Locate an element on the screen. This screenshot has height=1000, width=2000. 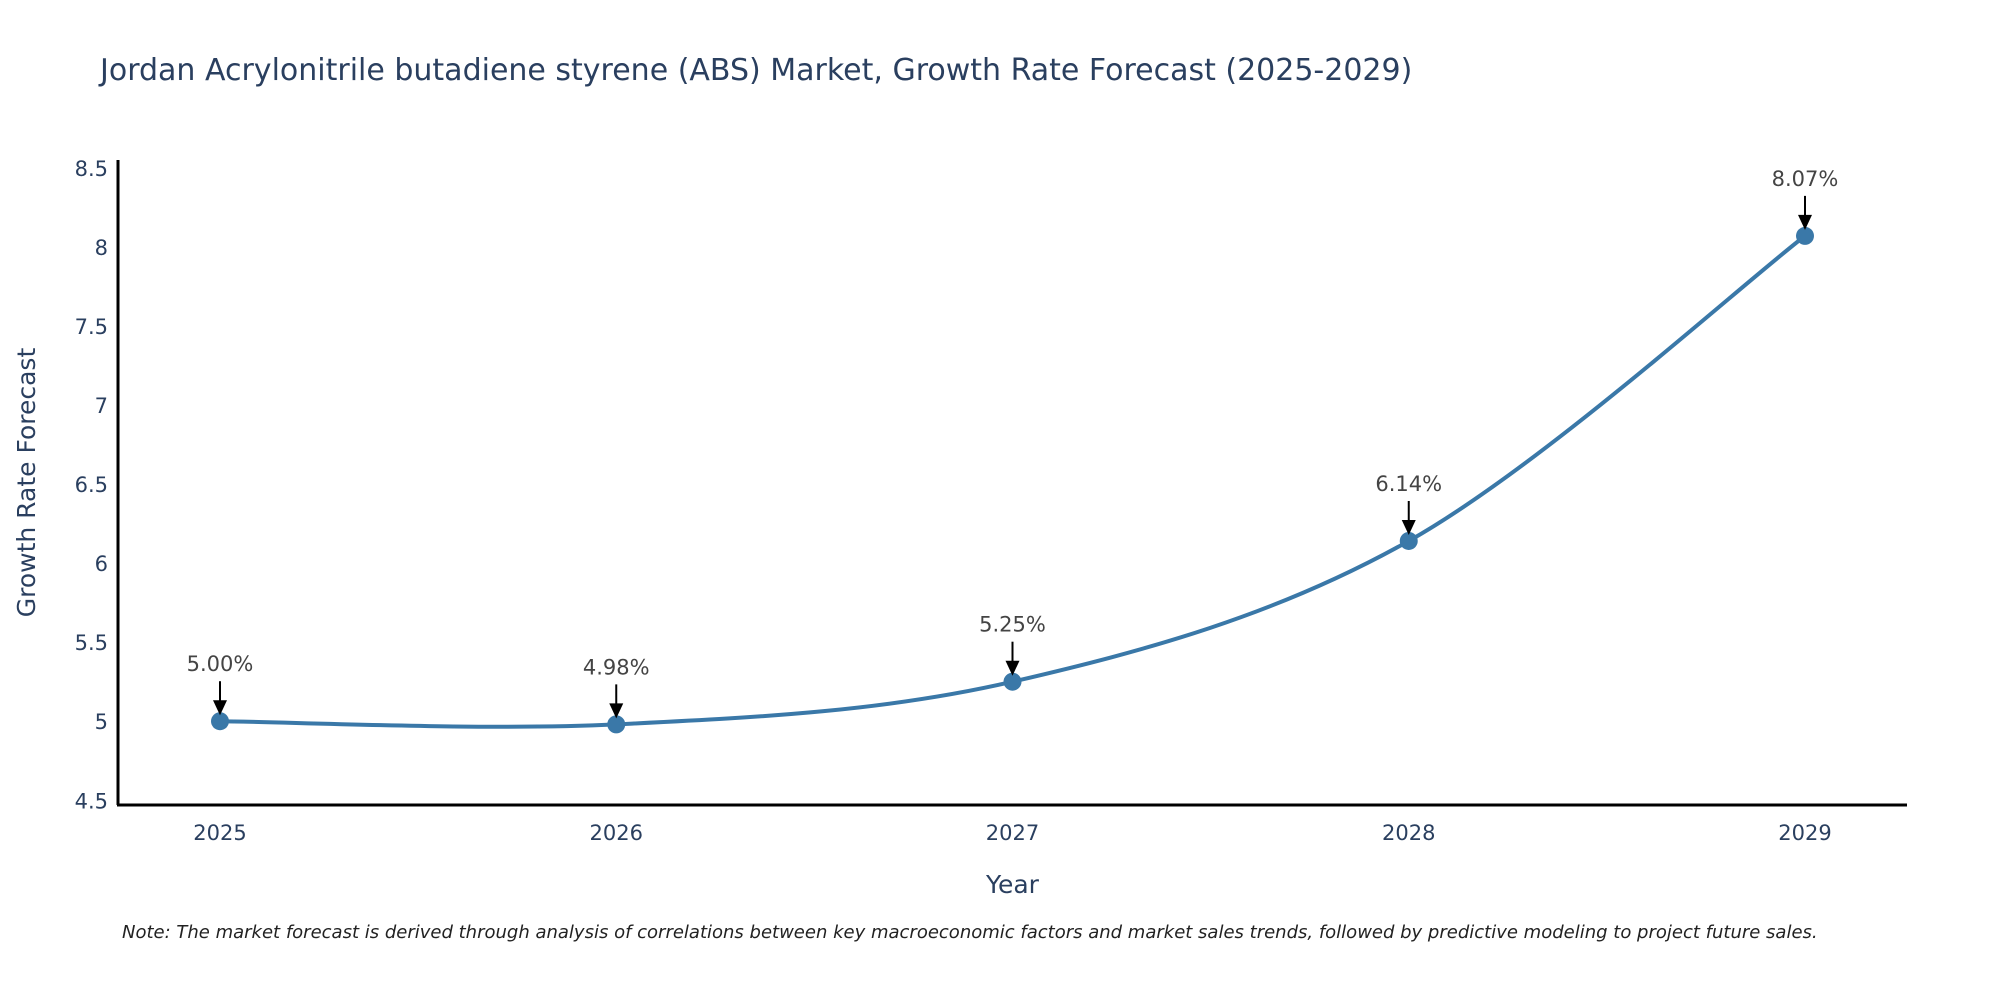
y-axis-title: Growth Rate Forecast is located at coordinates (26, 483).